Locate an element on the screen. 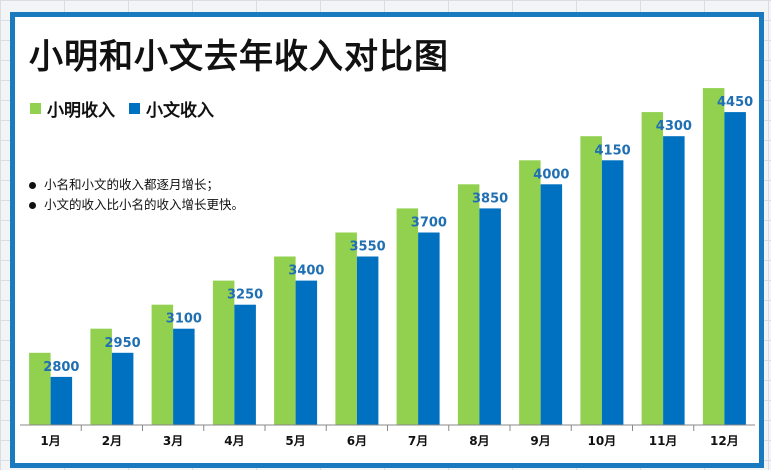  legend-item-xiaoming: 小明收入 is located at coordinates (72, 108).